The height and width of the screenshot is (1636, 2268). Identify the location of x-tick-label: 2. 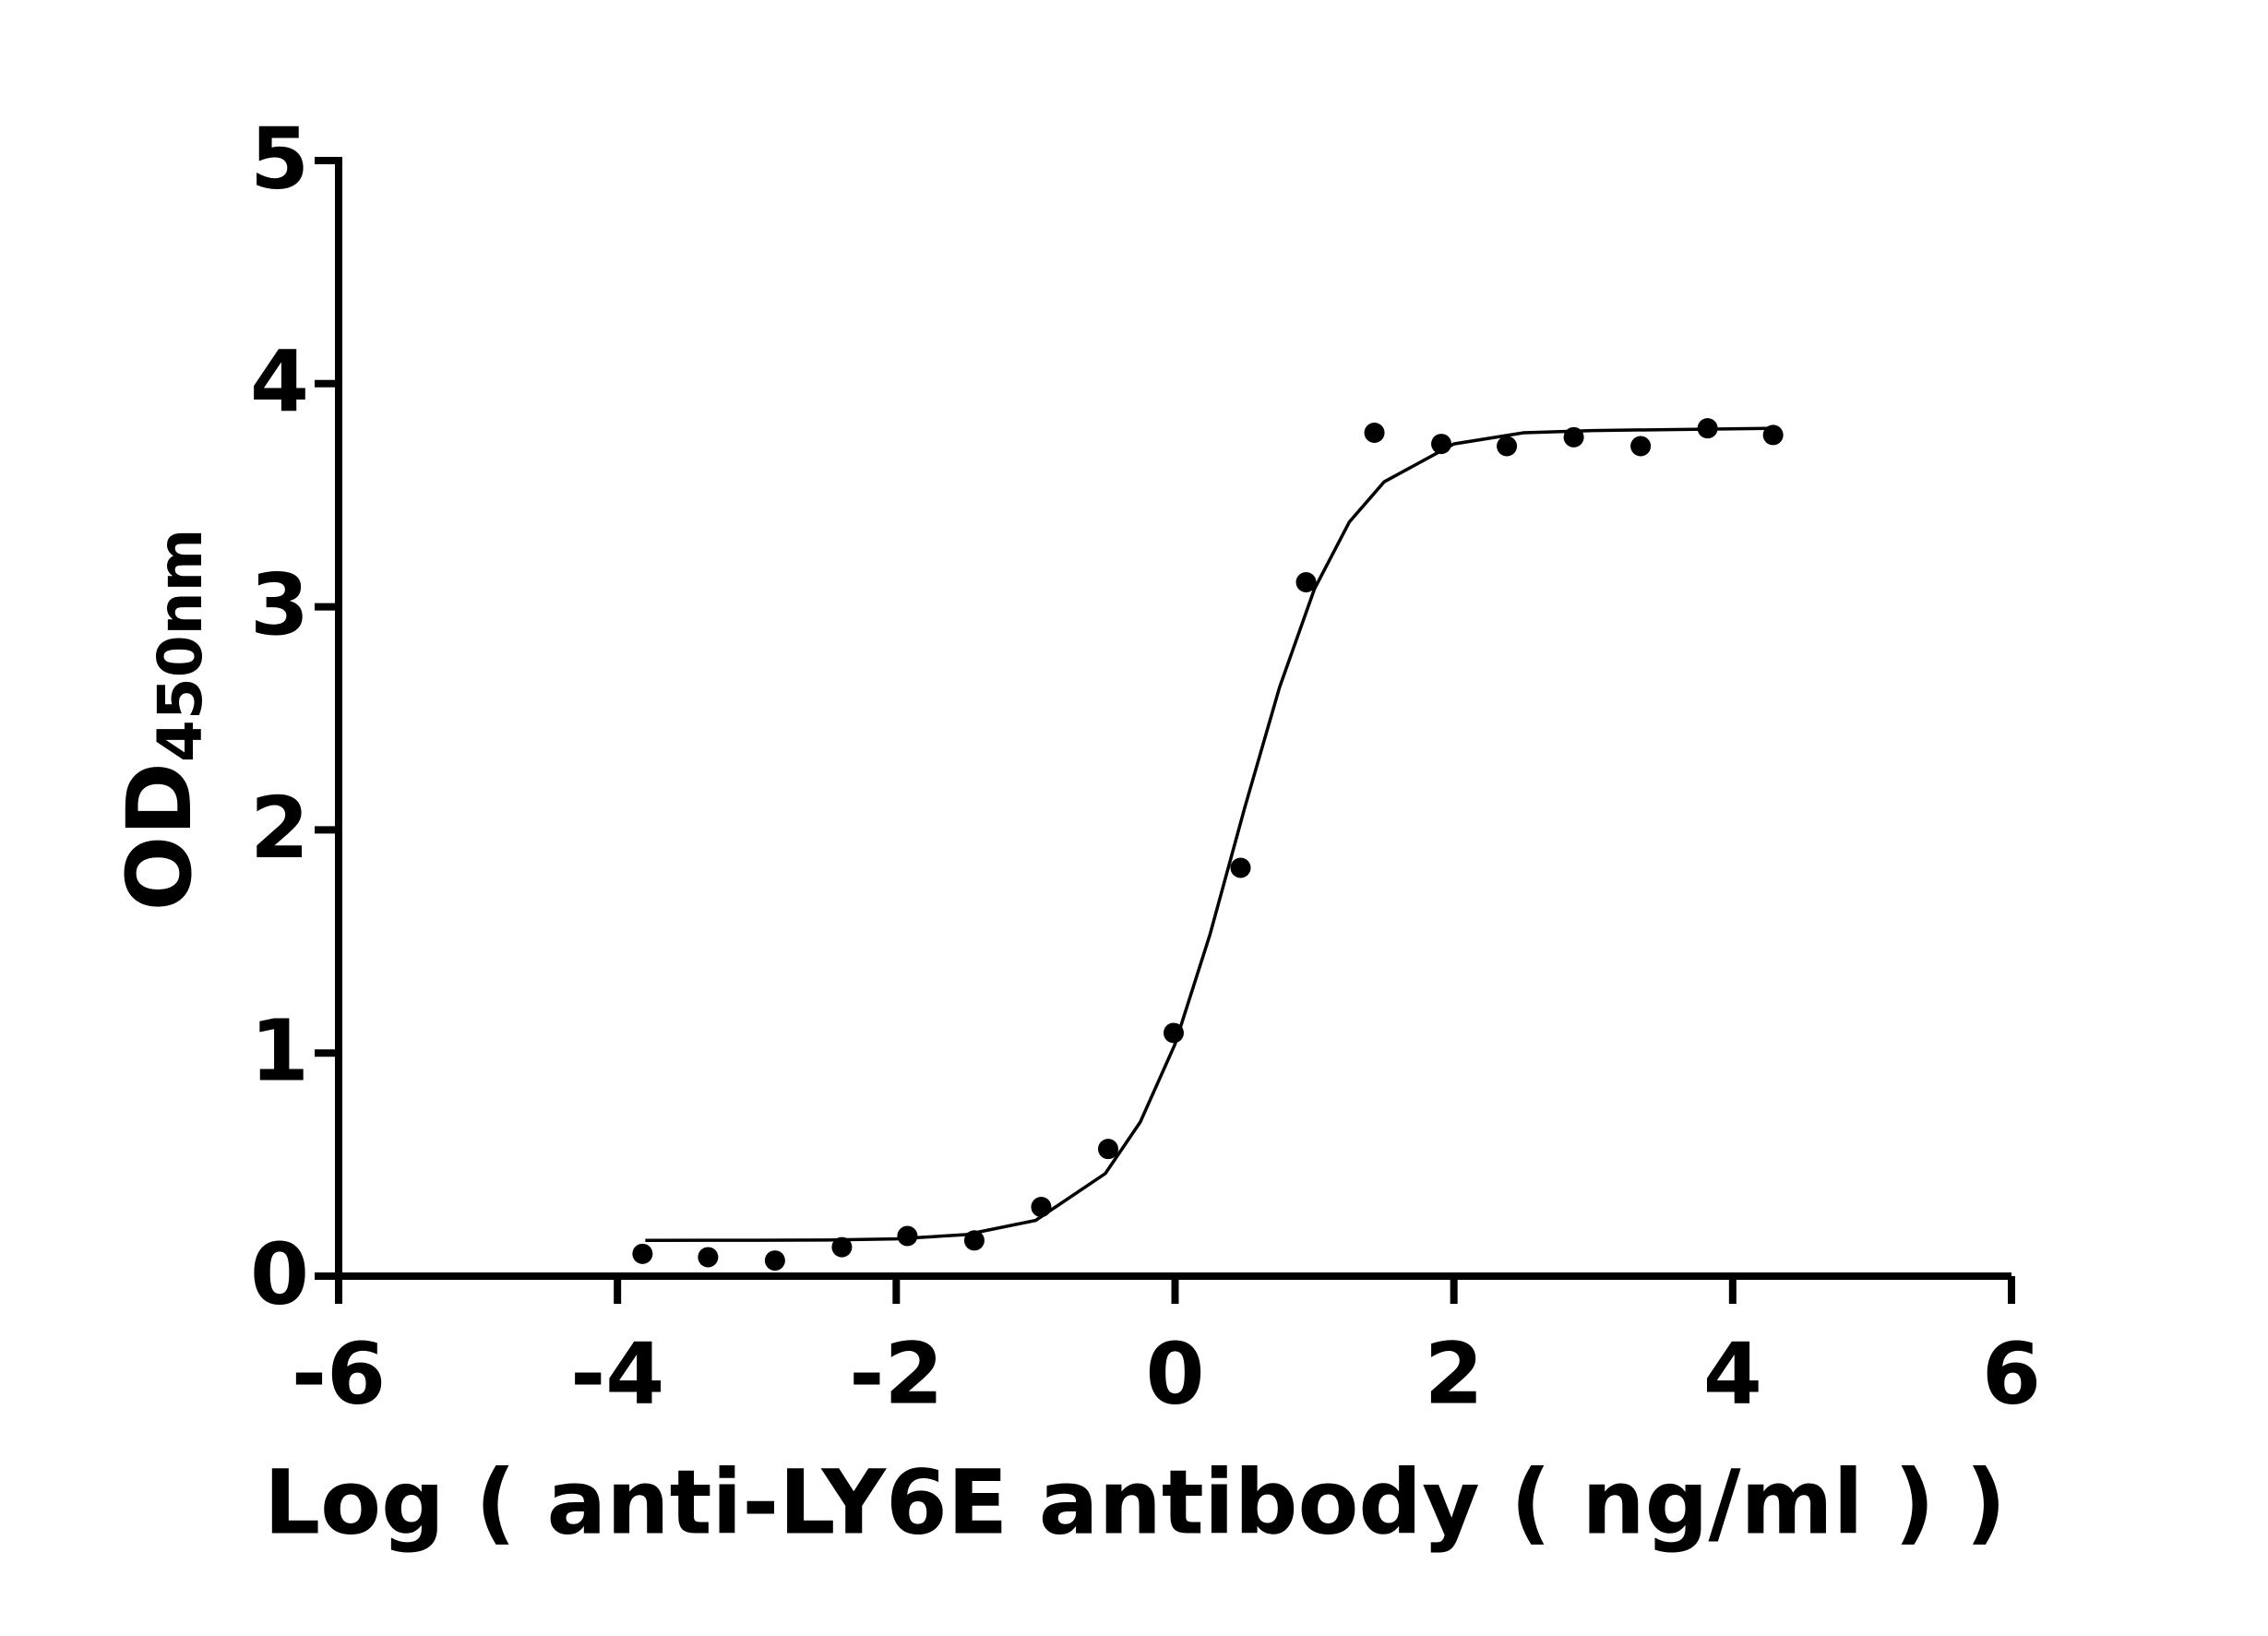
(1454, 1373).